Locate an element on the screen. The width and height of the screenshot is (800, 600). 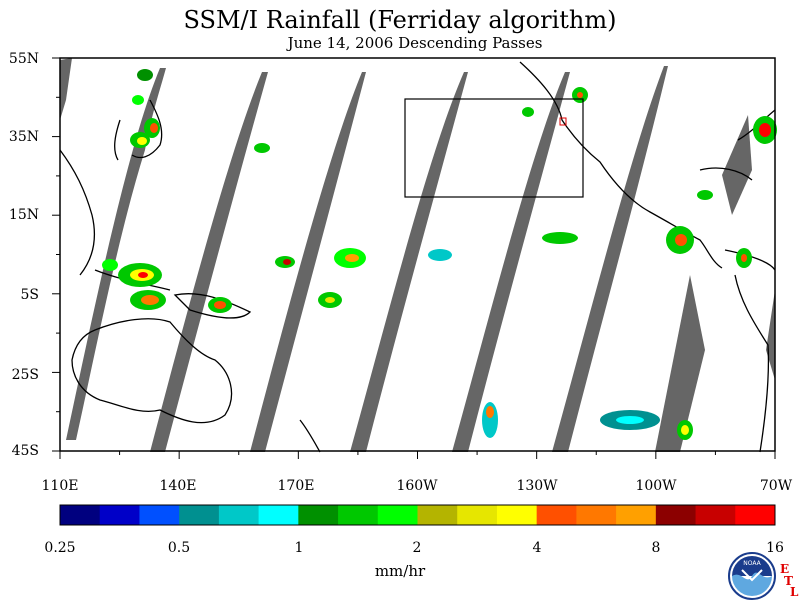
colorbar-units: mm/hr is located at coordinates (400, 571).